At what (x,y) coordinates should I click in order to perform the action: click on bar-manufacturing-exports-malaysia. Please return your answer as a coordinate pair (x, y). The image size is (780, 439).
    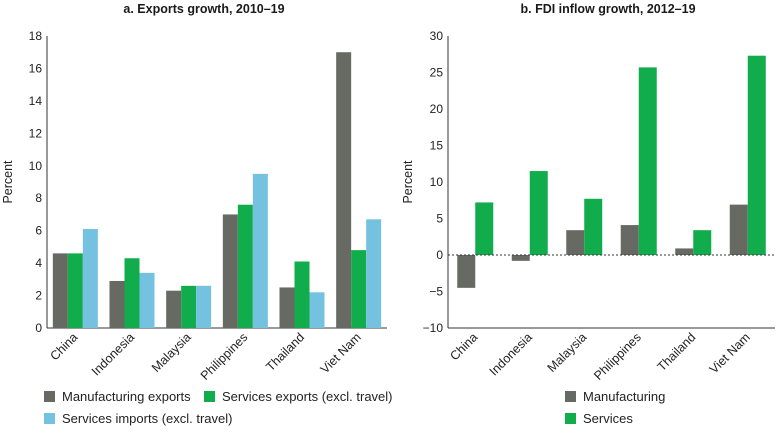
    Looking at the image, I should click on (174, 309).